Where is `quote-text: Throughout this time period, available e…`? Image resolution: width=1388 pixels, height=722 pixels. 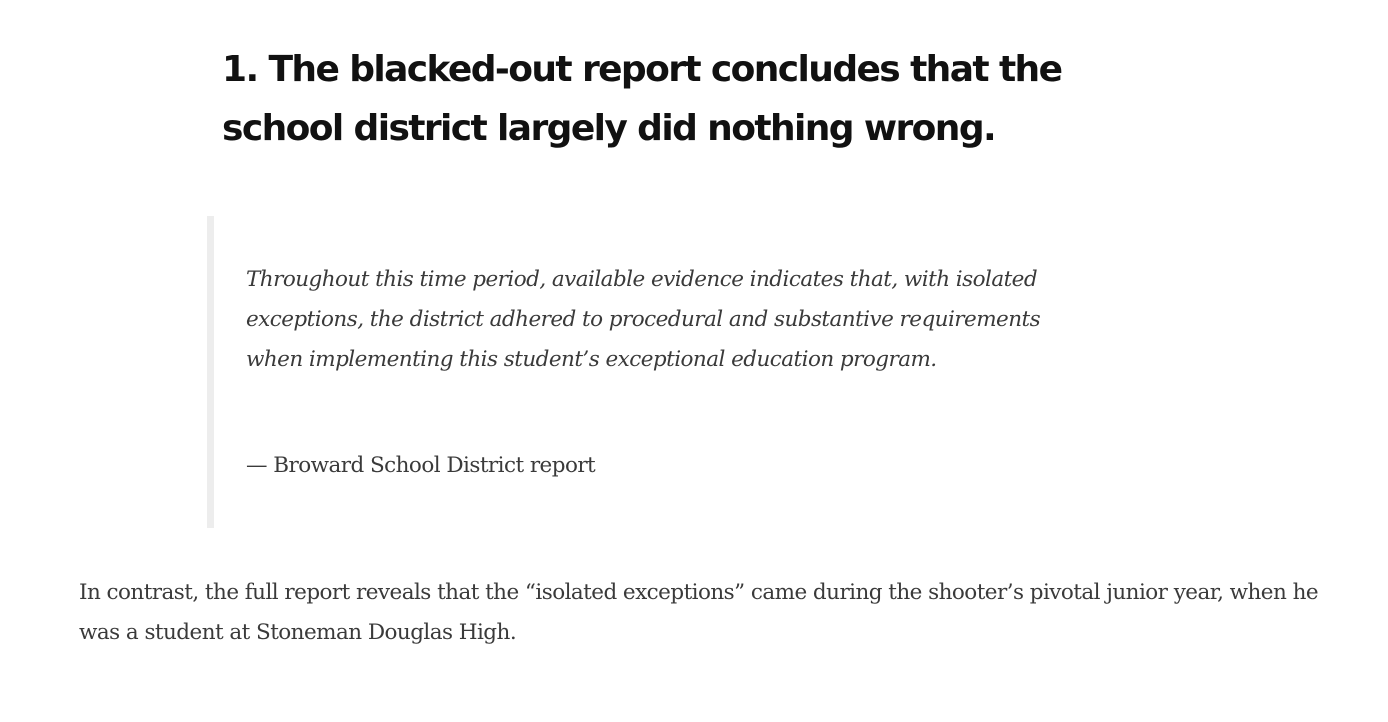 quote-text: Throughout this time period, available e… is located at coordinates (643, 319).